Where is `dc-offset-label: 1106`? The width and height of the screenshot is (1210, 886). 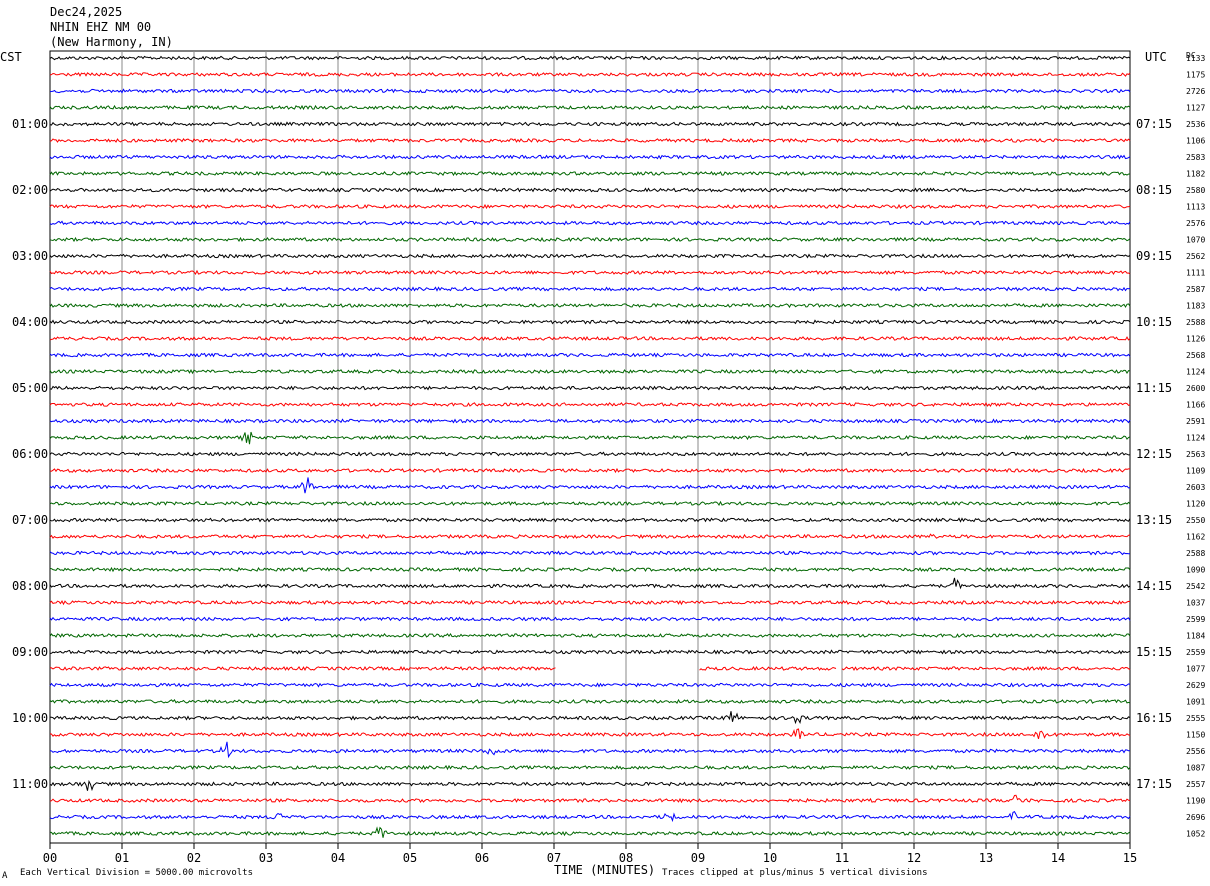 dc-offset-label: 1106 is located at coordinates (1195, 141).